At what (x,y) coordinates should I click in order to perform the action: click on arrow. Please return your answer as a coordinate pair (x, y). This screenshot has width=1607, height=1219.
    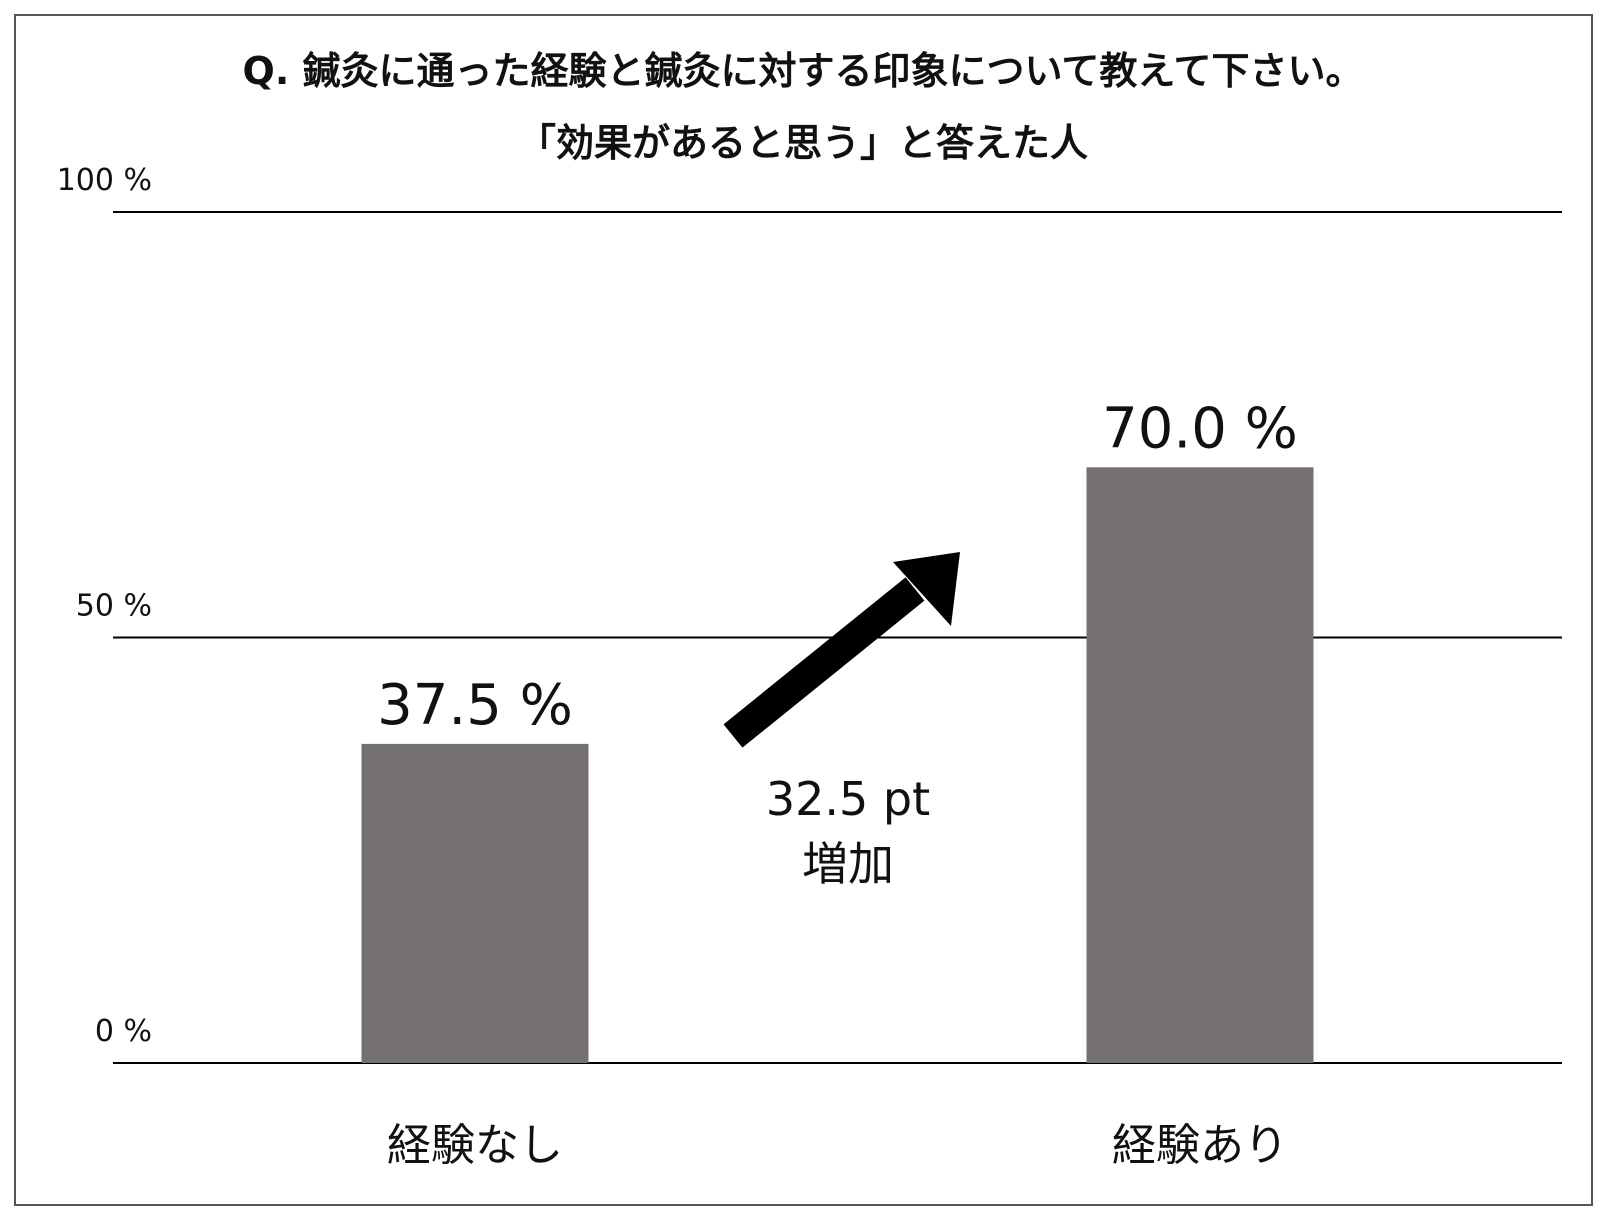
    Looking at the image, I should click on (841, 650).